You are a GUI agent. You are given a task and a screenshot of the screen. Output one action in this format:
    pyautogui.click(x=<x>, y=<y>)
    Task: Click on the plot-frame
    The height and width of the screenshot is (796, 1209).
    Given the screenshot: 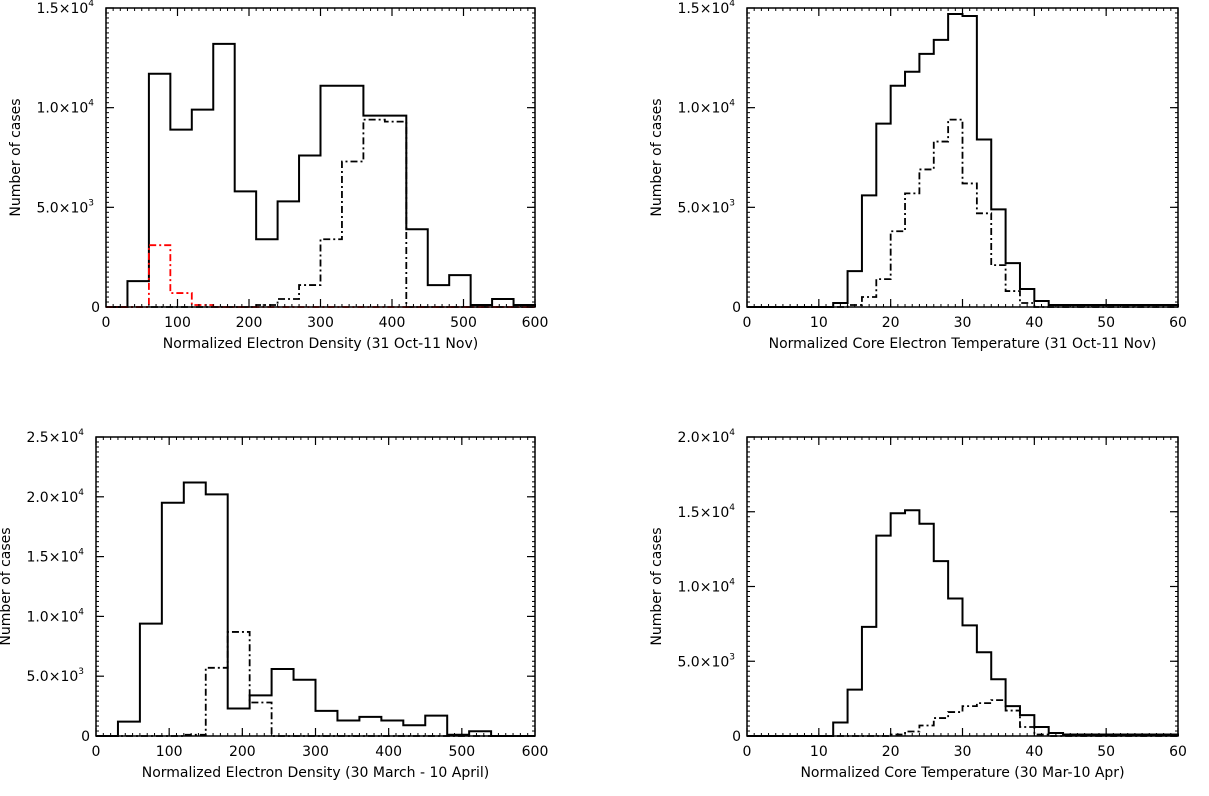 What is the action you would take?
    pyautogui.click(x=962, y=586)
    